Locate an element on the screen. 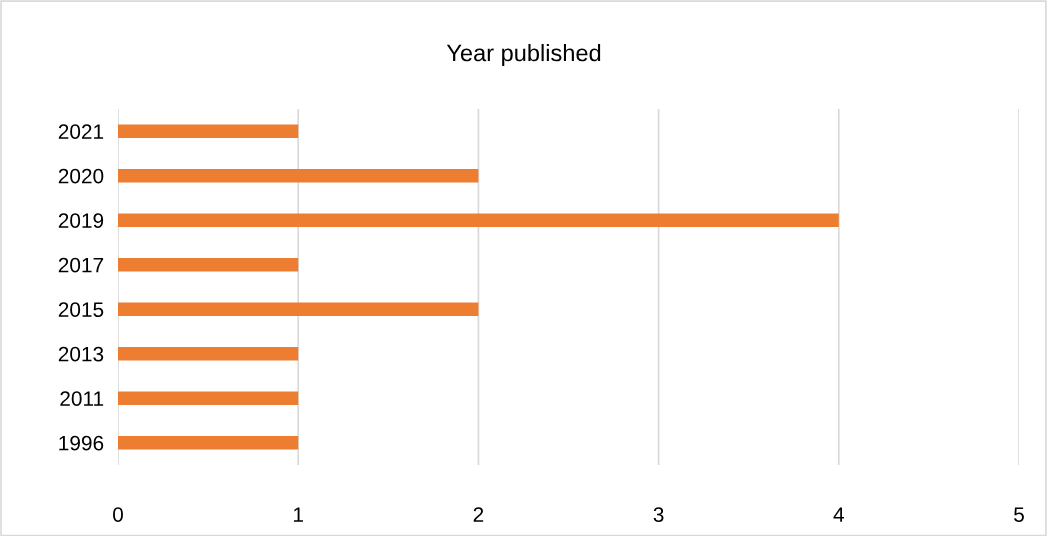 The width and height of the screenshot is (1048, 536). y-tick-label: 2013 is located at coordinates (81, 354).